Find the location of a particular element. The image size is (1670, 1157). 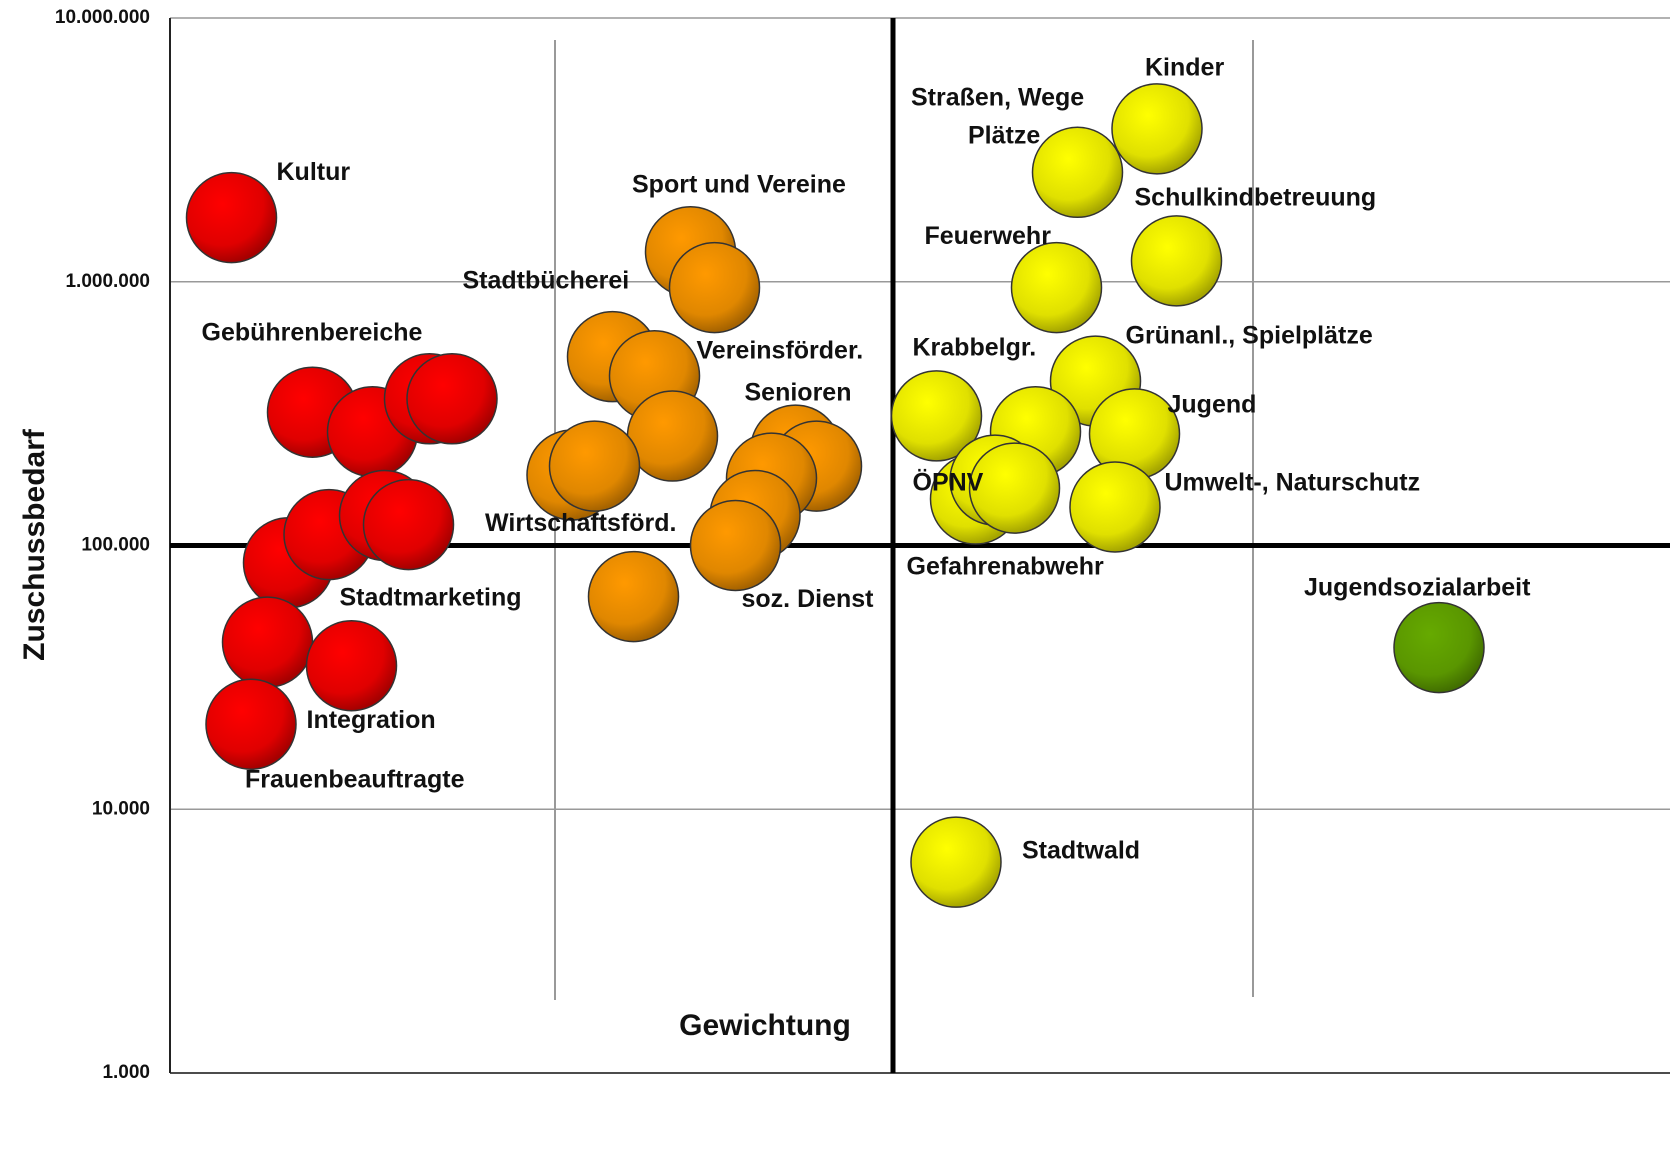

y-tick-label: 10.000 is located at coordinates (121, 808).